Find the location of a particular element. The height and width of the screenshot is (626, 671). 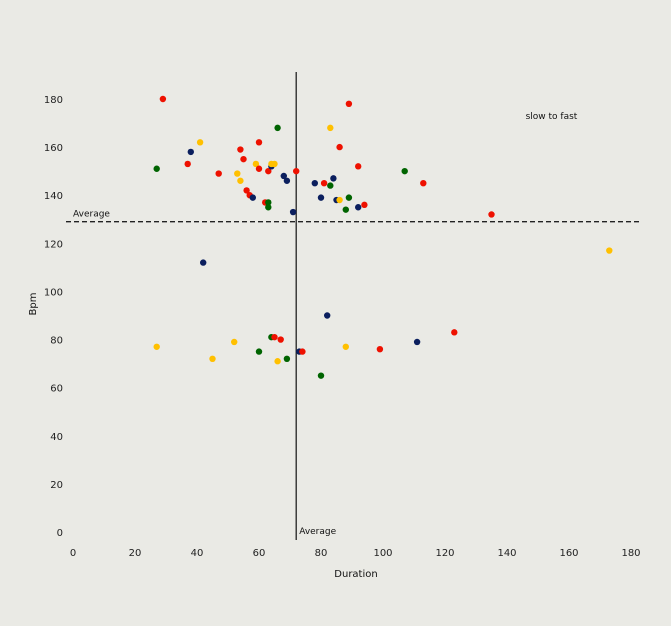

annotation-text: slow to fast is located at coordinates (552, 117).